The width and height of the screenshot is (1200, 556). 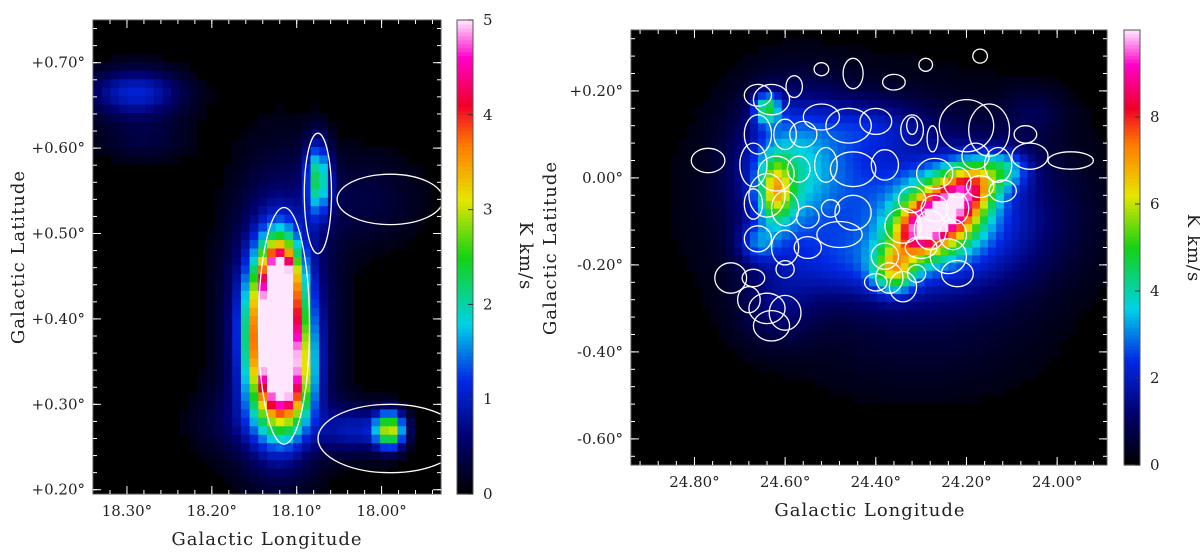 What do you see at coordinates (525, 256) in the screenshot?
I see `left-colorbar-label: K km/s` at bounding box center [525, 256].